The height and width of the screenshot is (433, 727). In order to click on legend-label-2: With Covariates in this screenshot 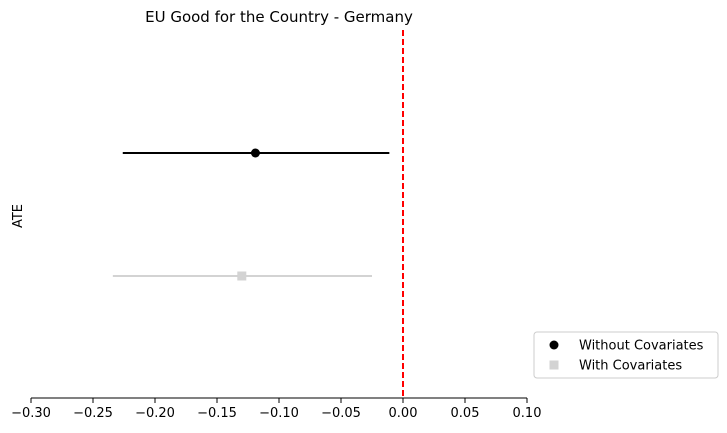, I will do `click(630, 366)`.